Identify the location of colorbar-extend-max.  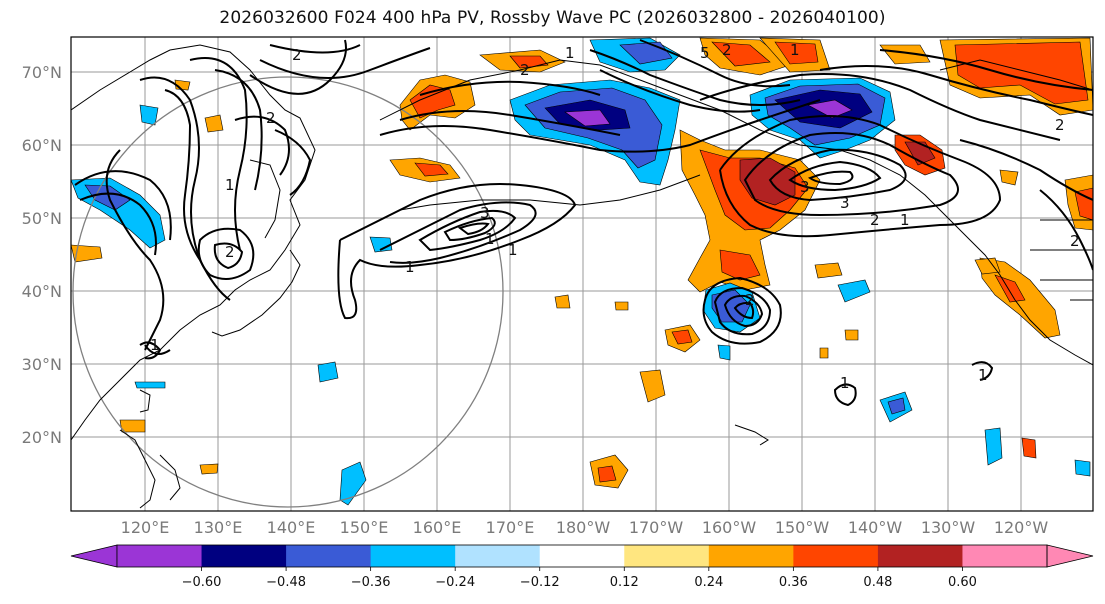
(1070, 556).